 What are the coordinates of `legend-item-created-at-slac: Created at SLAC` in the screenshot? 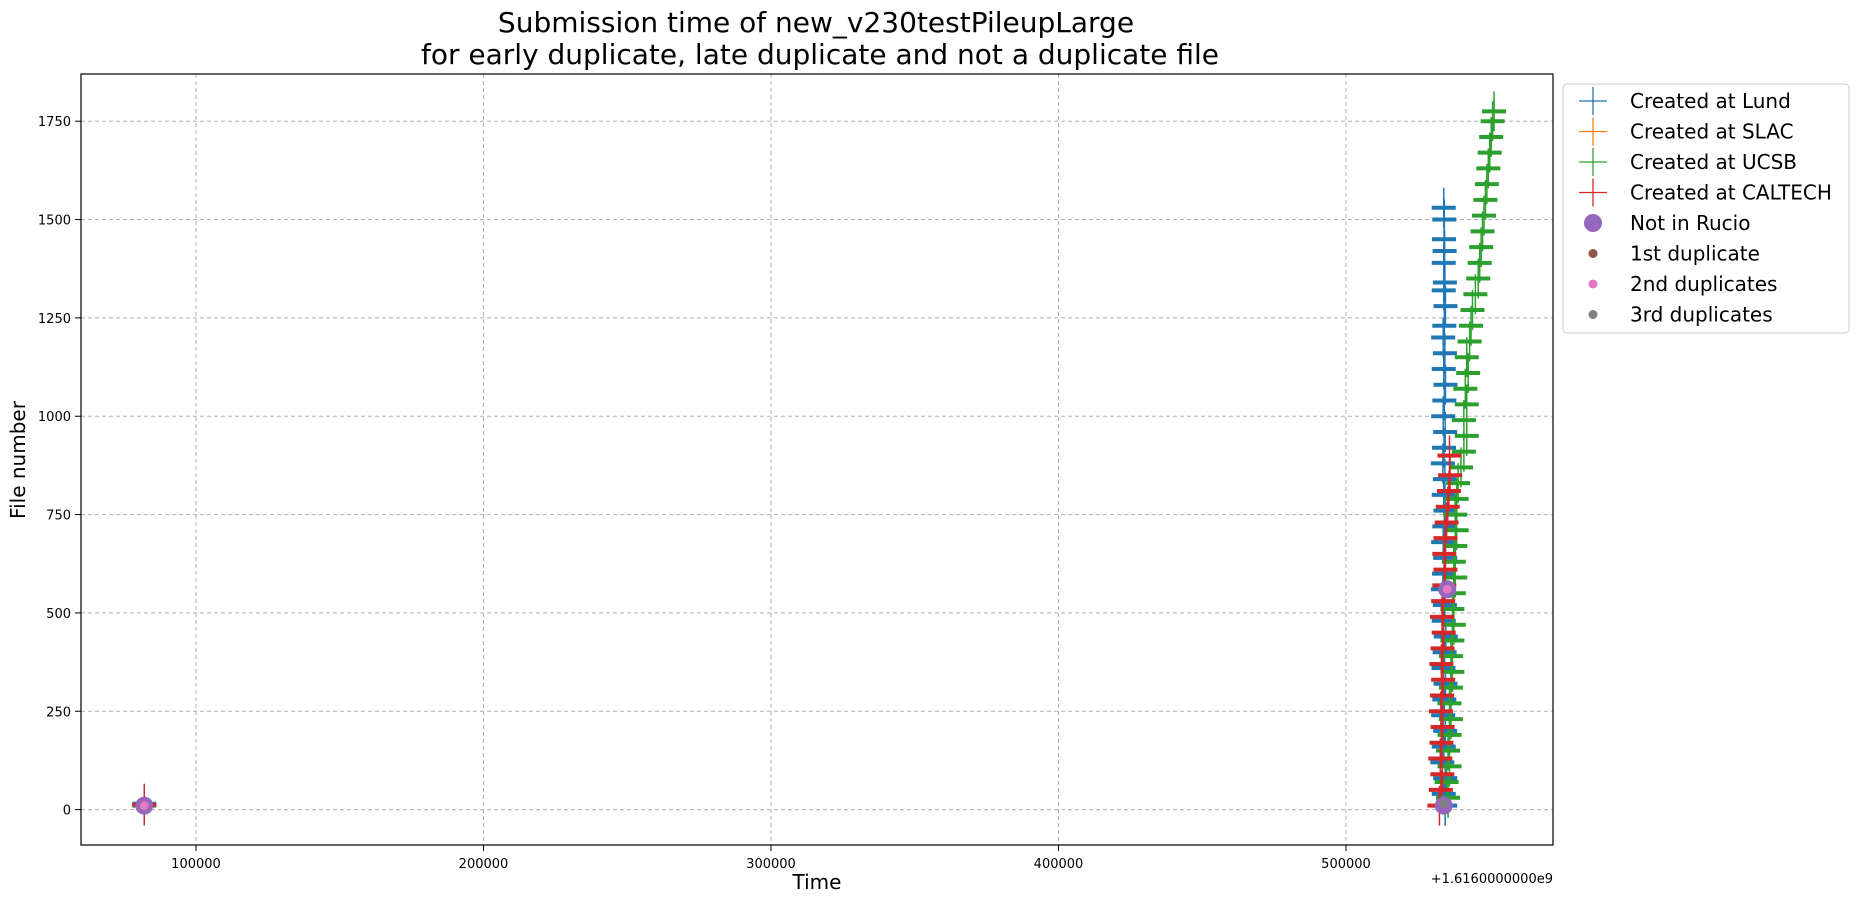 It's located at (1686, 131).